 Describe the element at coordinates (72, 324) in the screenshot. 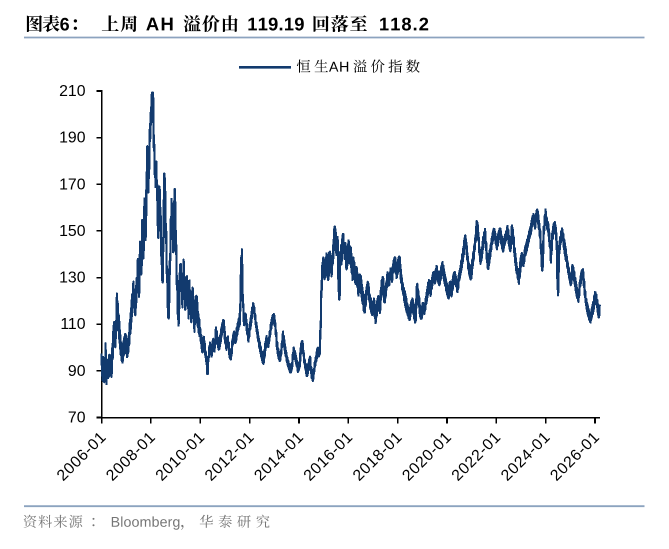

I see `svg-text: 110` at that location.